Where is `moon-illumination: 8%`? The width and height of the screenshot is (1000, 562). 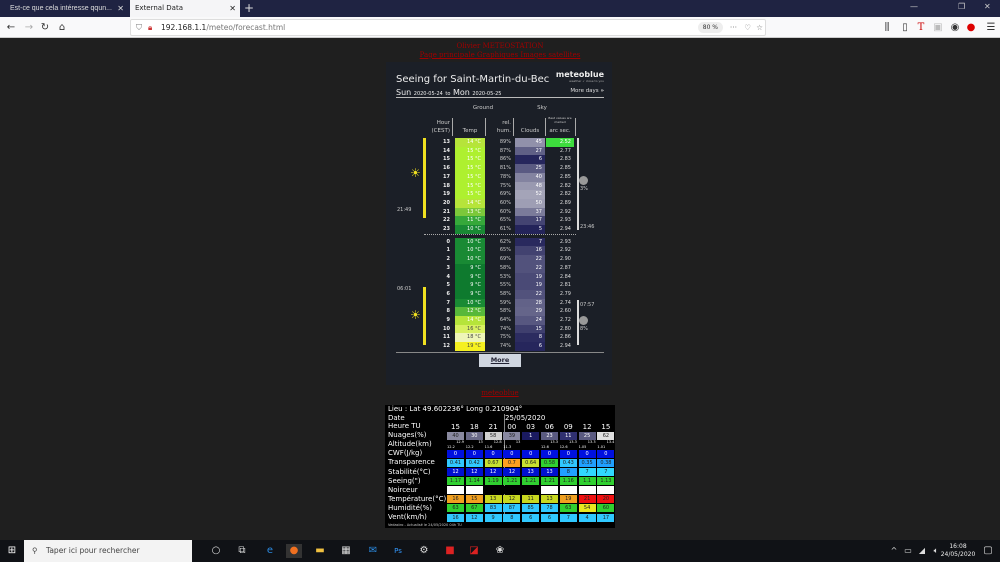
moon-illumination: 8% is located at coordinates (584, 329).